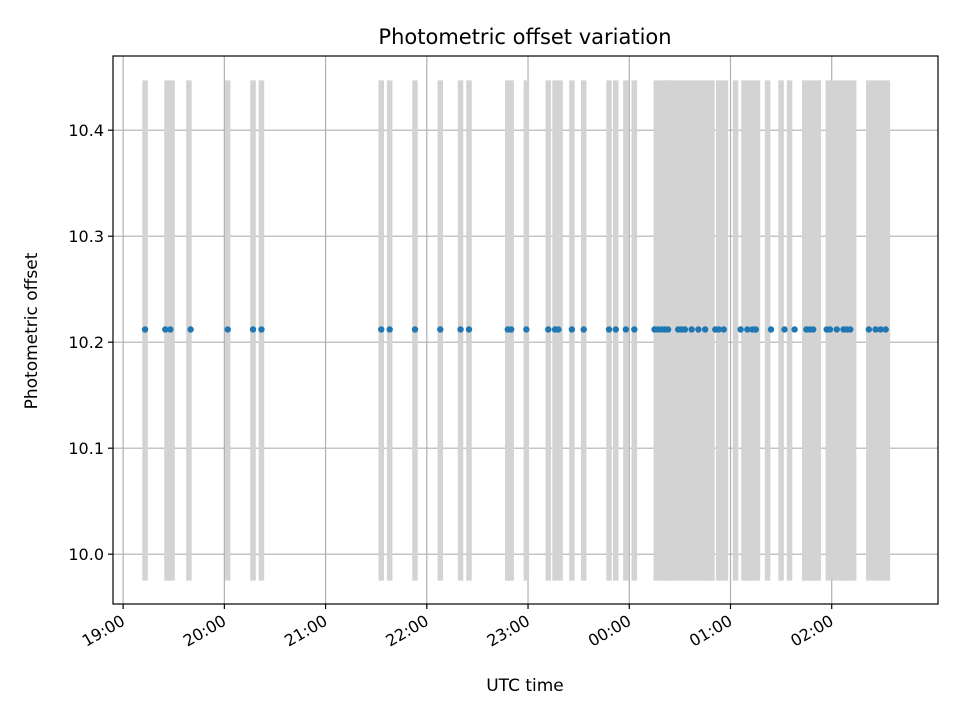 The height and width of the screenshot is (720, 960). What do you see at coordinates (525, 686) in the screenshot?
I see `x-axis-label: UTC time` at bounding box center [525, 686].